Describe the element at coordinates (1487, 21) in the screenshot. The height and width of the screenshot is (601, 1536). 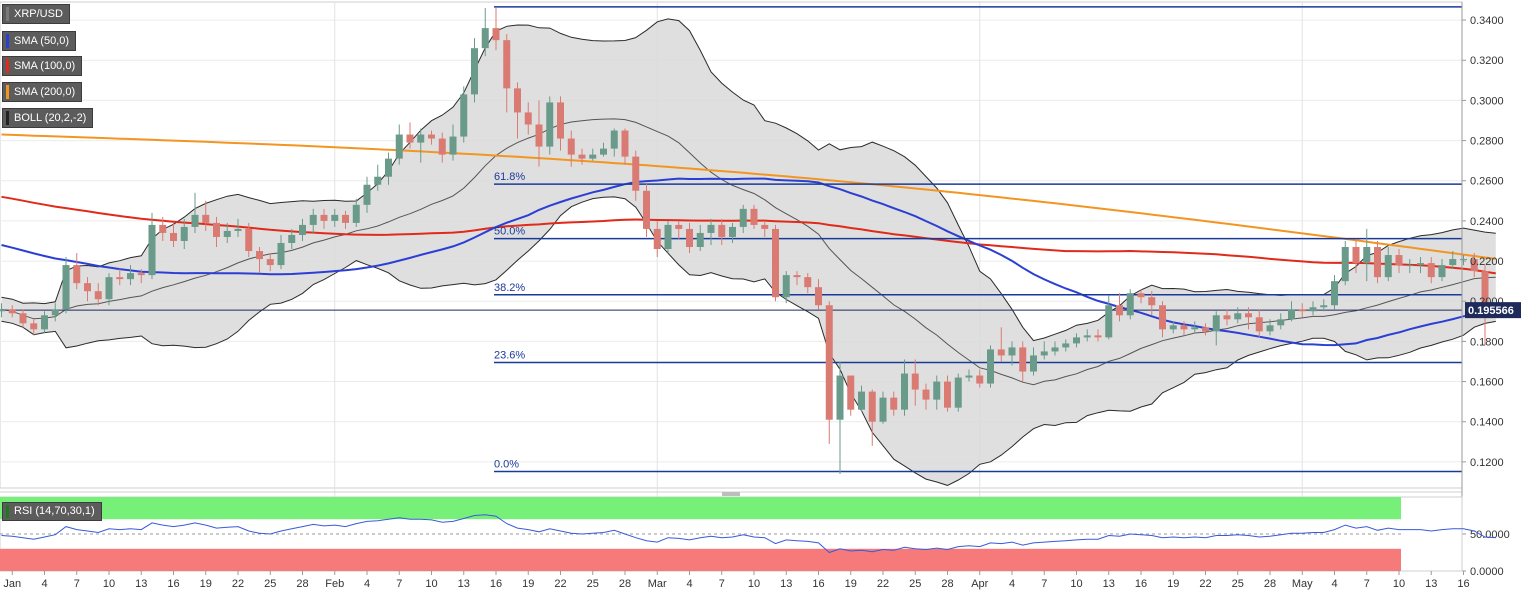
I see `price-tick-label: 0.3400` at that location.